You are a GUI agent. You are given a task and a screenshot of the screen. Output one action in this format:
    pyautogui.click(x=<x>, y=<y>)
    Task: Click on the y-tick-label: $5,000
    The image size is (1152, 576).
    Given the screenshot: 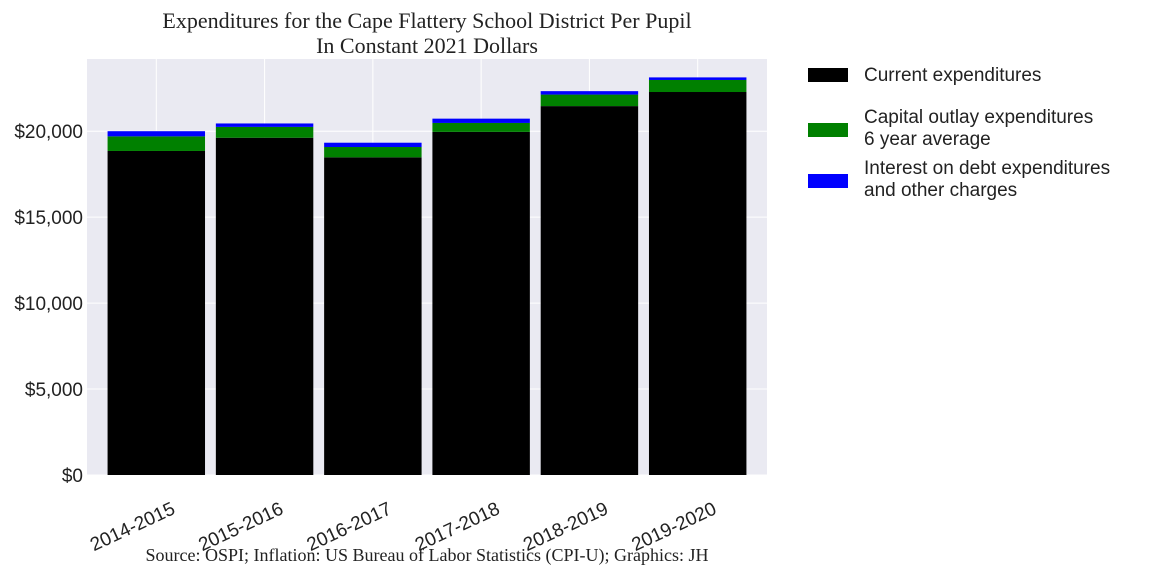 What is the action you would take?
    pyautogui.click(x=54, y=390)
    